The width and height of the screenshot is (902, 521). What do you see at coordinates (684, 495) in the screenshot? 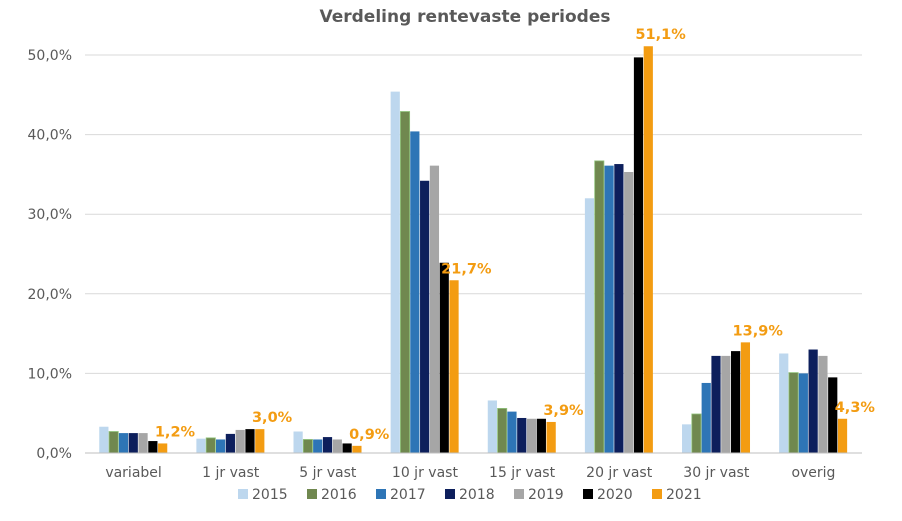
I see `legend-label: 2021` at bounding box center [684, 495].